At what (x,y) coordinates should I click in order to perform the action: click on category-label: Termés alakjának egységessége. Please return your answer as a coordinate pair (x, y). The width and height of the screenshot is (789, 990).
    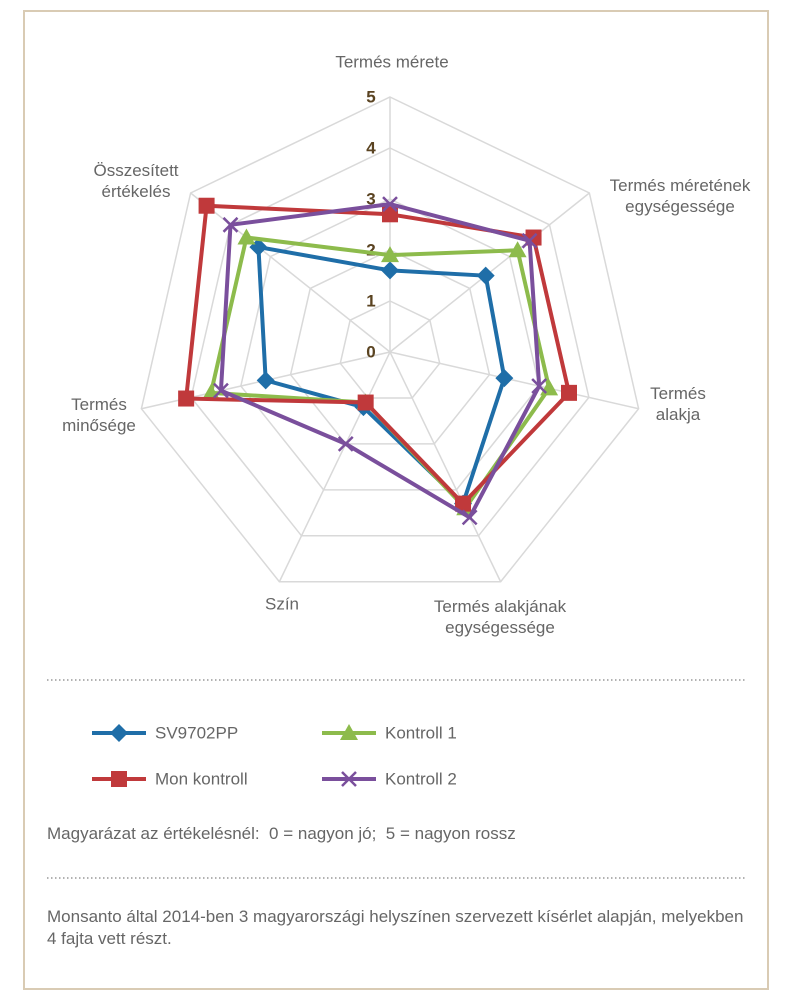
    Looking at the image, I should click on (500, 617).